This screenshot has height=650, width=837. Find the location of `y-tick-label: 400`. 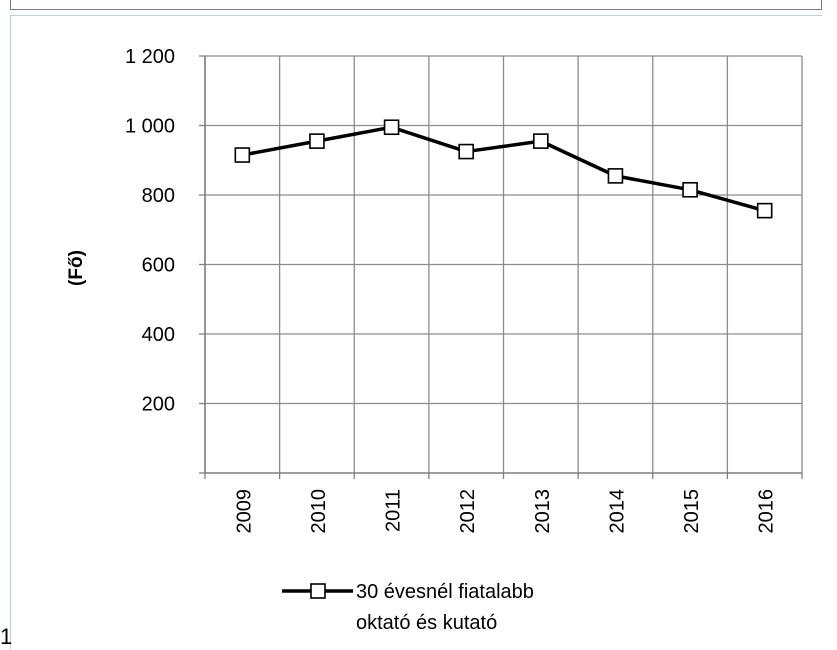

y-tick-label: 400 is located at coordinates (158, 335).